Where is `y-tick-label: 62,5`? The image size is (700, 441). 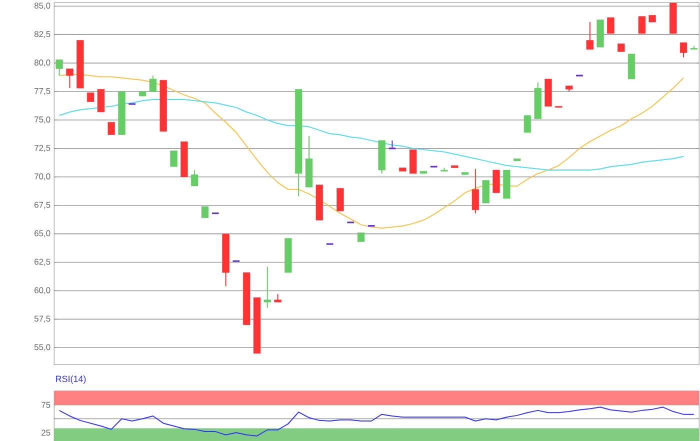 y-tick-label: 62,5 is located at coordinates (42, 262).